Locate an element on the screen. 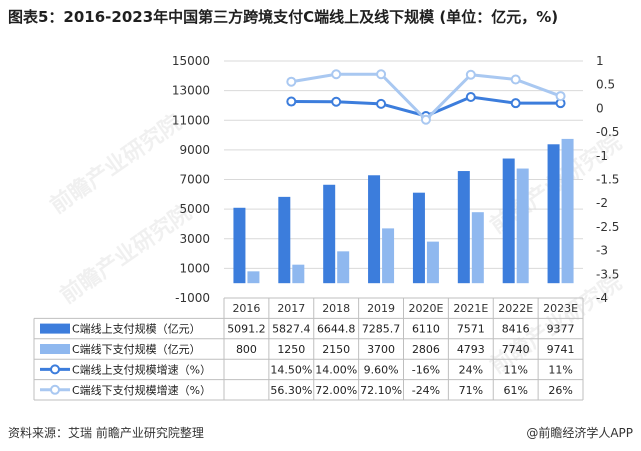 Image resolution: width=641 pixels, height=451 pixels. data-label: -16% is located at coordinates (426, 369).